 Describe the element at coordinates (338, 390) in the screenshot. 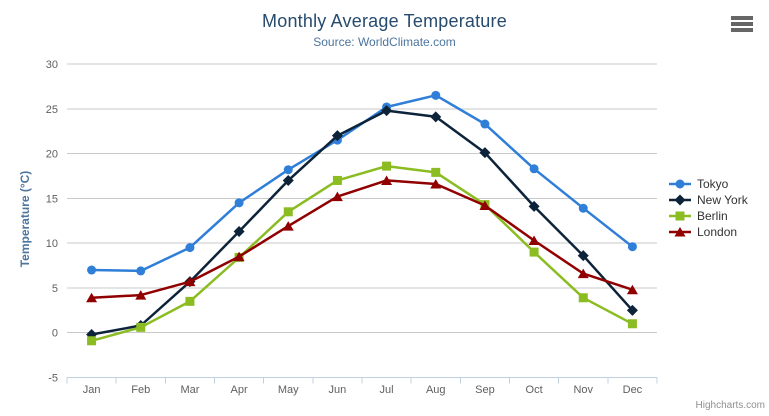

I see `x-axis-tick-label: Jun` at that location.